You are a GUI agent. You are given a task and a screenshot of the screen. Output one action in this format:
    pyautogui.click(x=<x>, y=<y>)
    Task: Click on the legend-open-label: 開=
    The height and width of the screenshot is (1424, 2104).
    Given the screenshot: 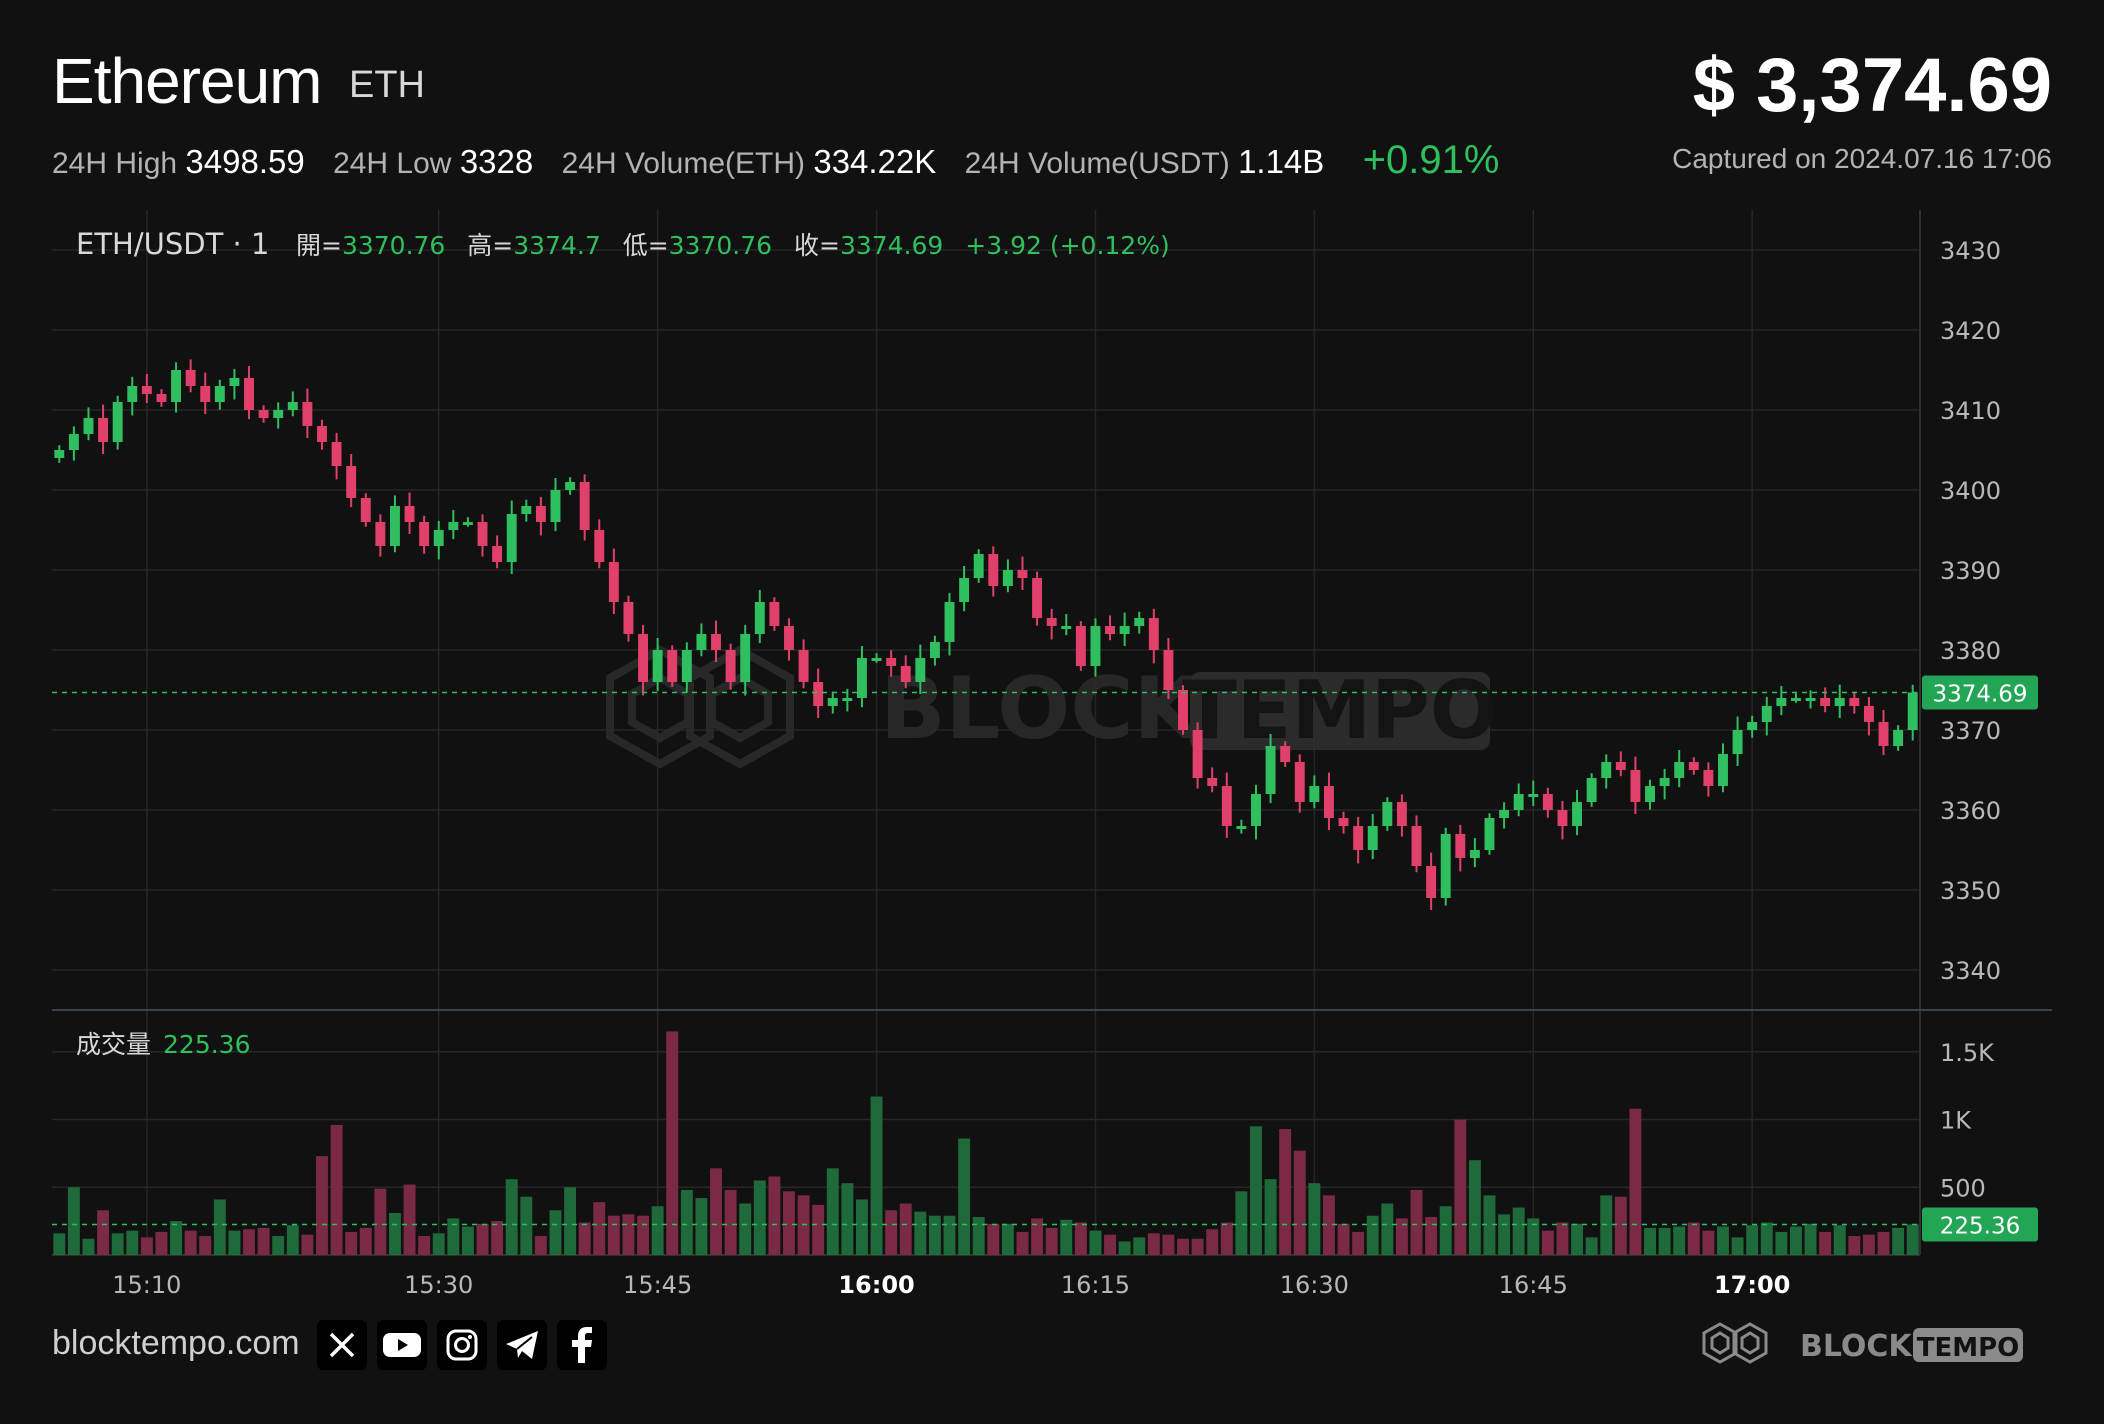 What is the action you would take?
    pyautogui.click(x=319, y=245)
    